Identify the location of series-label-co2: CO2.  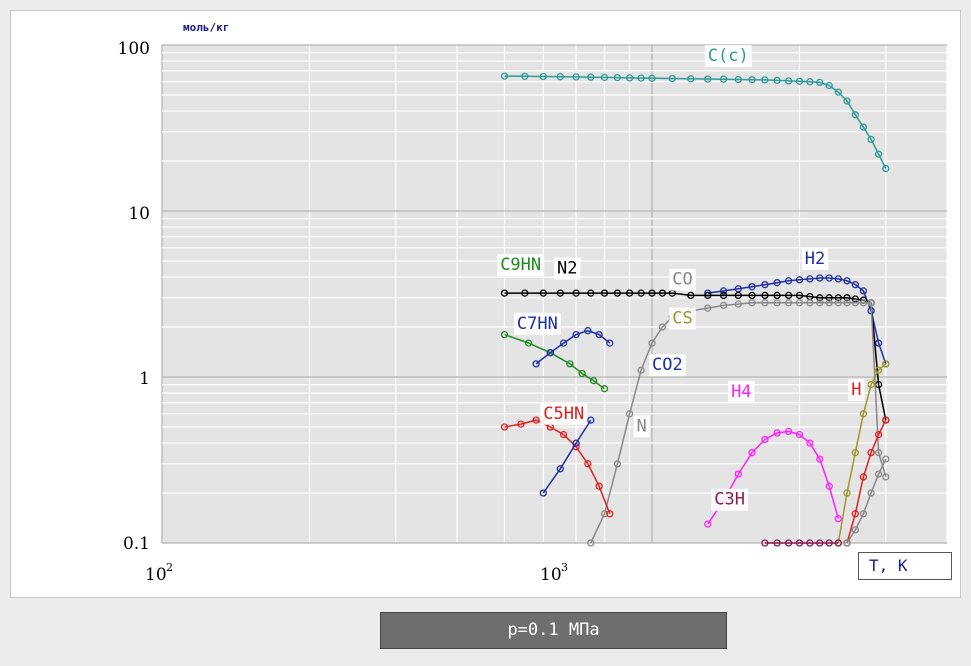
(667, 365).